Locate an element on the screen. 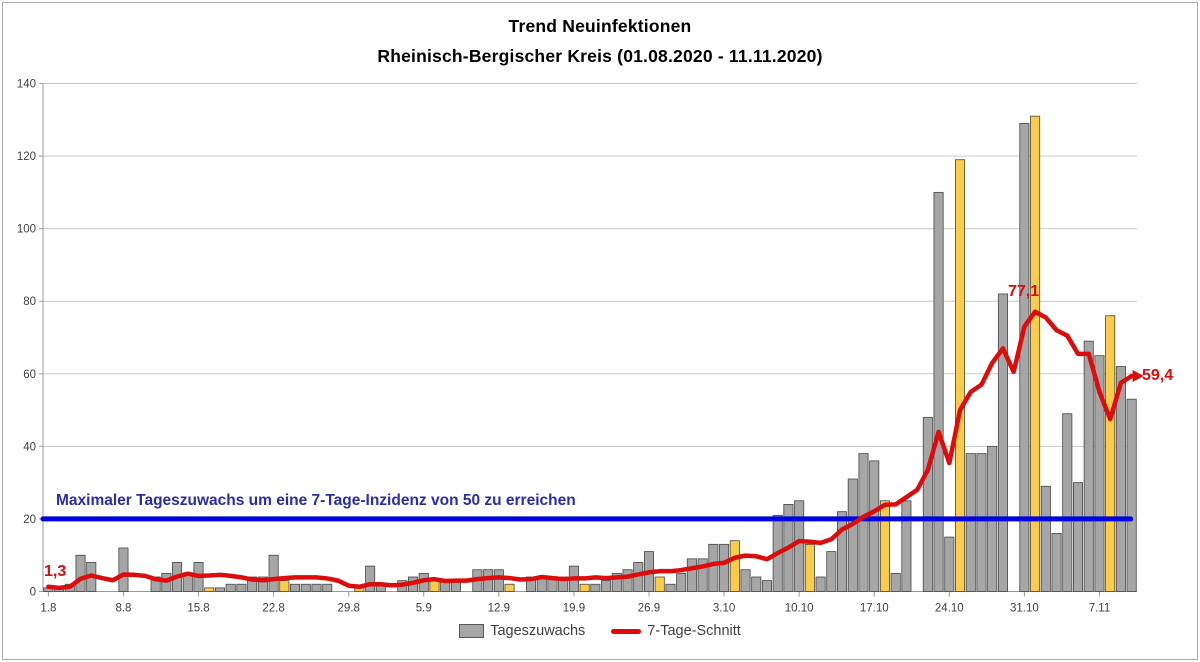  x-tick-label: 19.9 is located at coordinates (574, 609).